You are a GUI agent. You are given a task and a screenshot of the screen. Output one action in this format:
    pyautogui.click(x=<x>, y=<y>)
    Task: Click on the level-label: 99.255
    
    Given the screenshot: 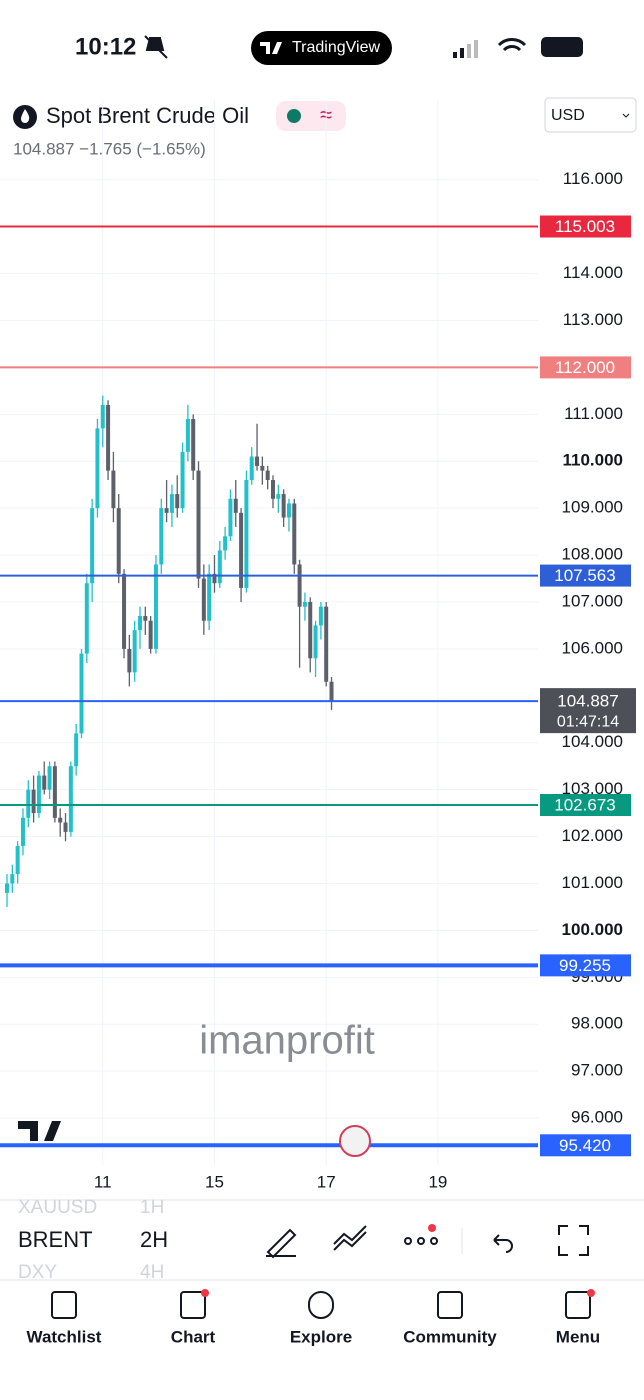 What is the action you would take?
    pyautogui.click(x=585, y=965)
    